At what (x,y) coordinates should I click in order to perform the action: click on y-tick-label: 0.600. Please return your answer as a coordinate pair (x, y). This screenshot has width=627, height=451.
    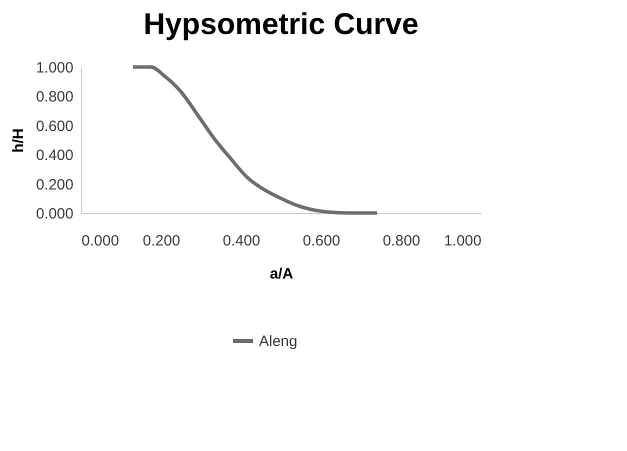
    Looking at the image, I should click on (55, 126).